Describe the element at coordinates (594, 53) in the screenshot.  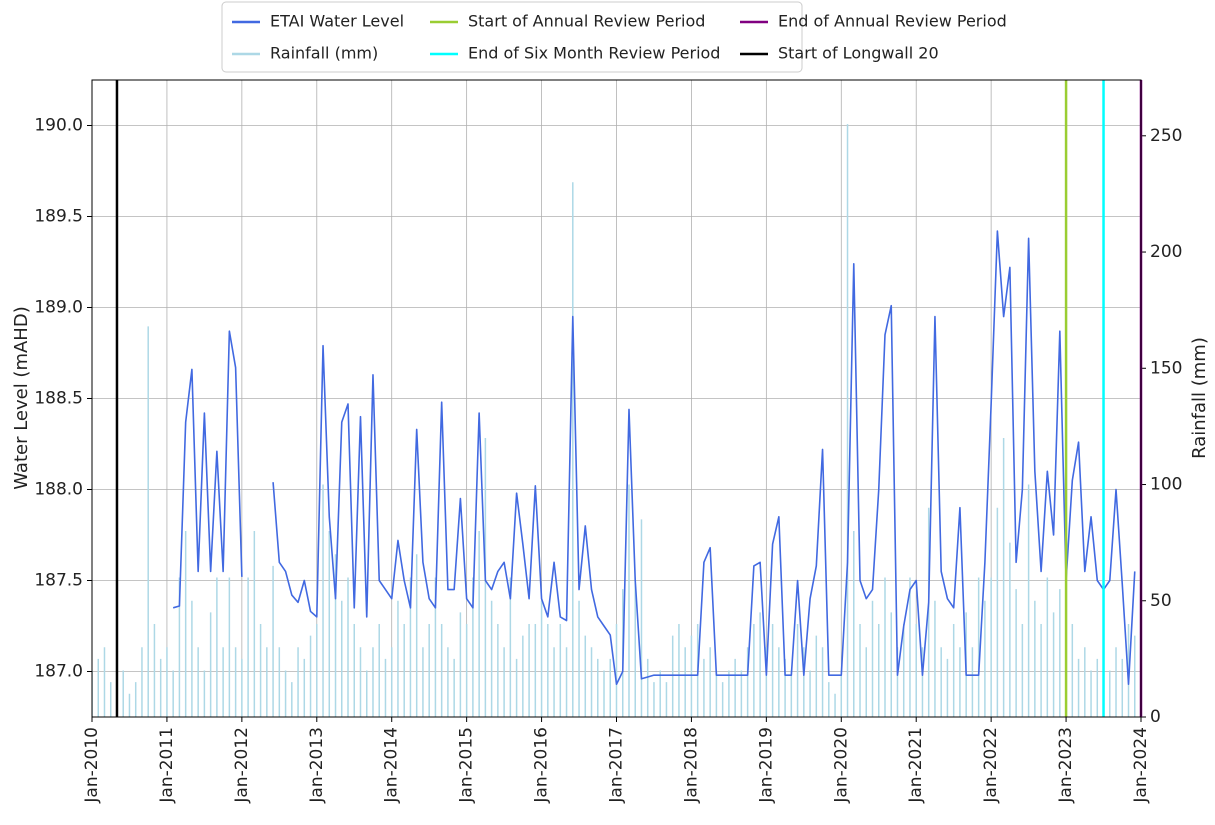
I see `legend-label: End of Six Month Review Period` at that location.